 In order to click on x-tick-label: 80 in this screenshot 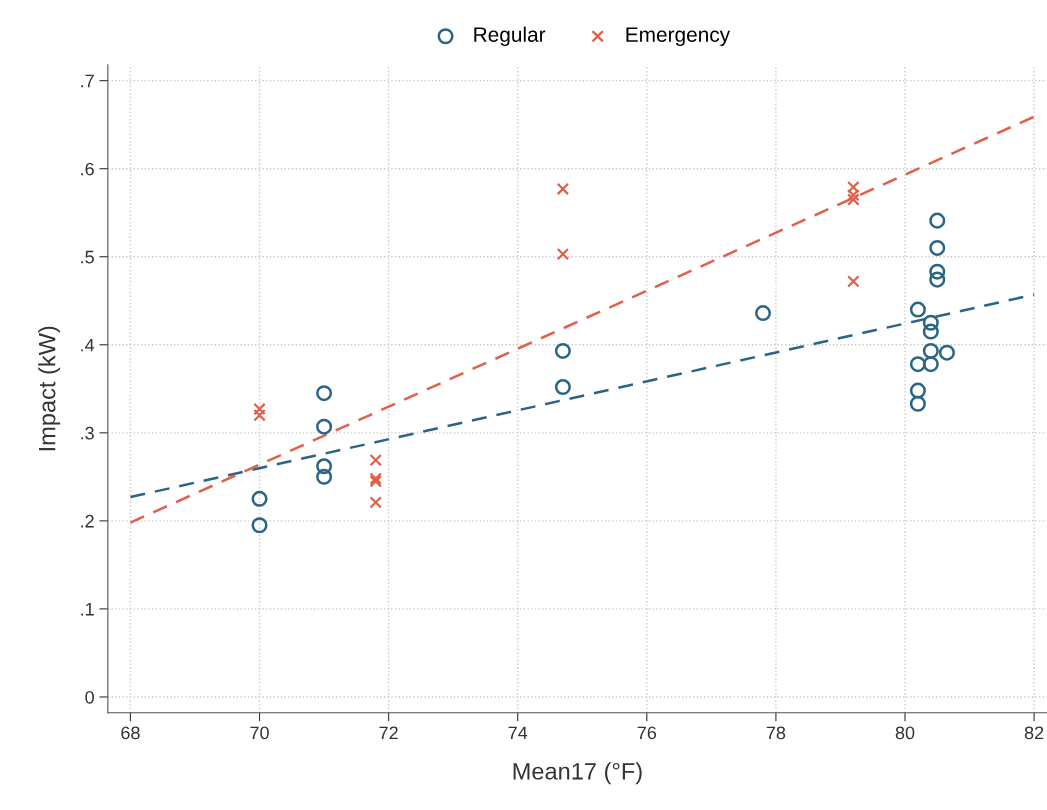, I will do `click(905, 733)`.